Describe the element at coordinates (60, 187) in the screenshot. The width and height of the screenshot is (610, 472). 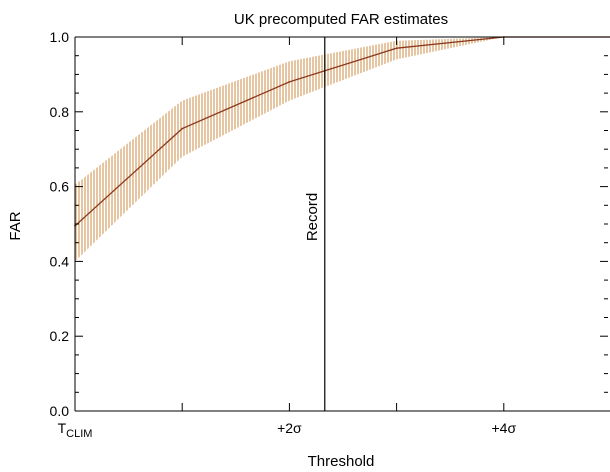
I see `y-tick-label: 0.6` at that location.